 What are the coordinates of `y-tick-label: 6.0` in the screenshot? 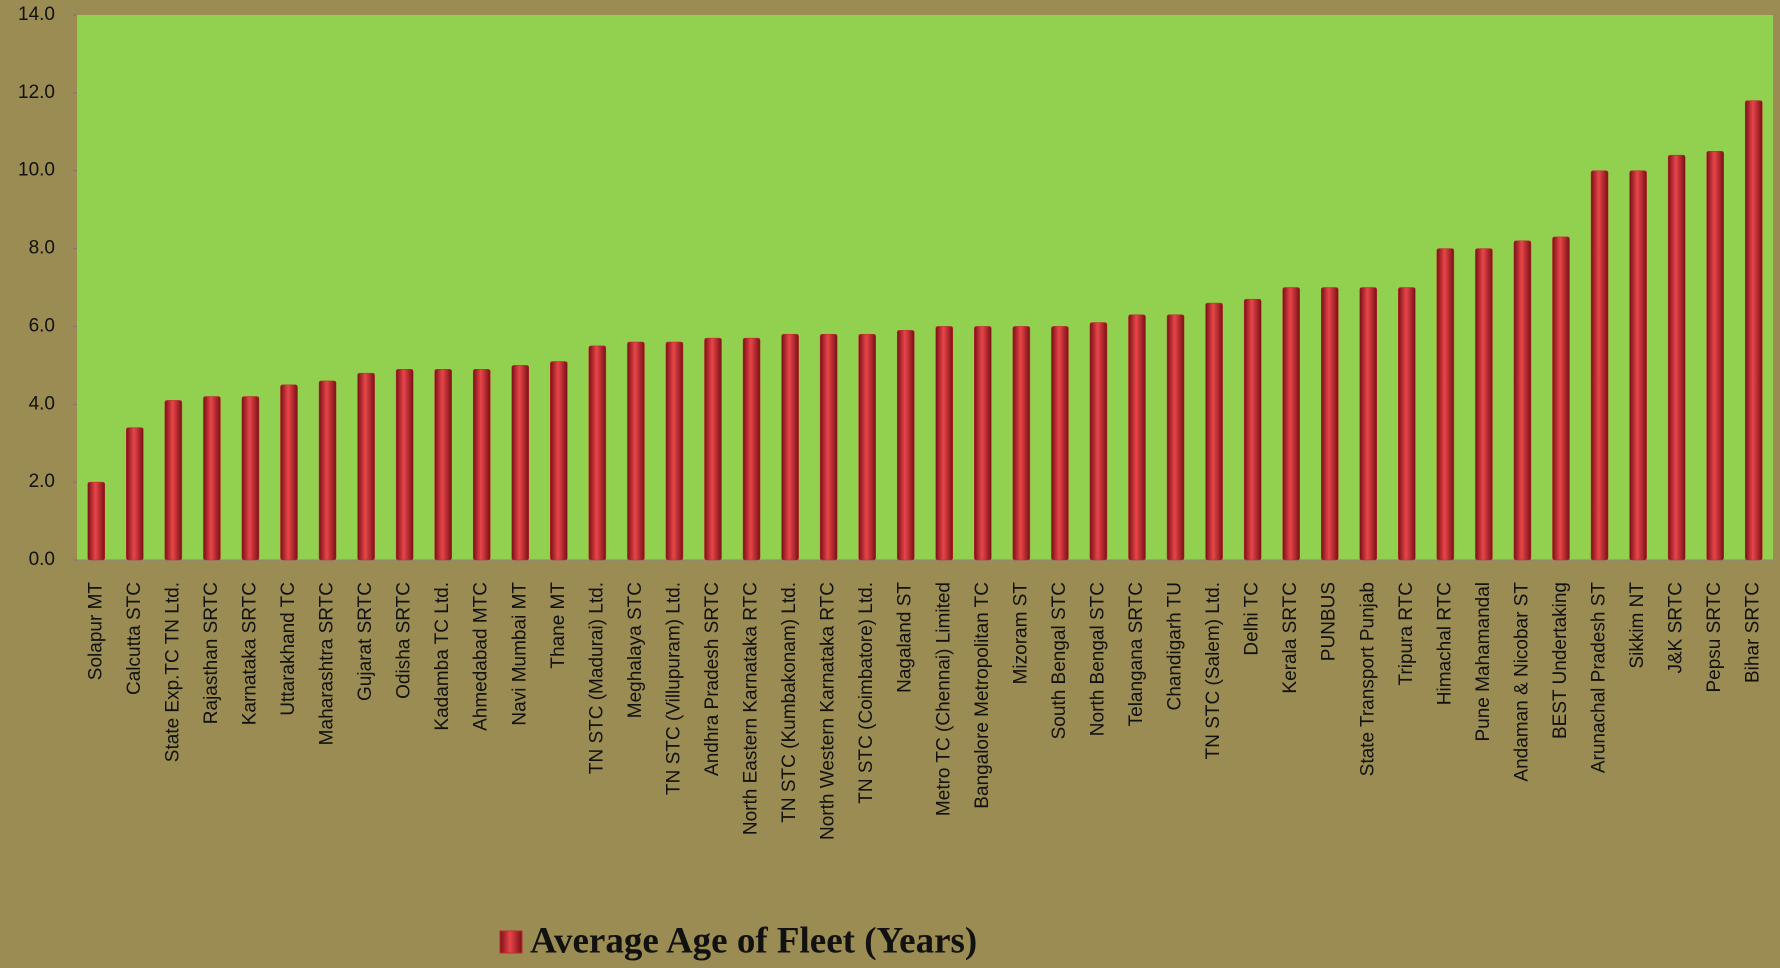 It's located at (42, 325).